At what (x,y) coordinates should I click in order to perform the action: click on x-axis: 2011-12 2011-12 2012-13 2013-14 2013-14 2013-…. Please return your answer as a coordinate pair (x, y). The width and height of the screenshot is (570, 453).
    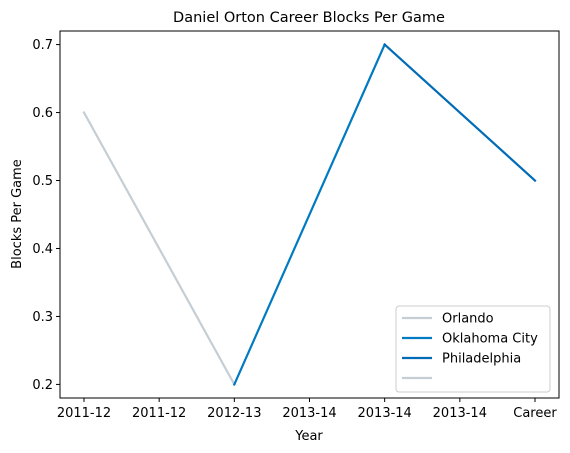
    Looking at the image, I should click on (307, 409).